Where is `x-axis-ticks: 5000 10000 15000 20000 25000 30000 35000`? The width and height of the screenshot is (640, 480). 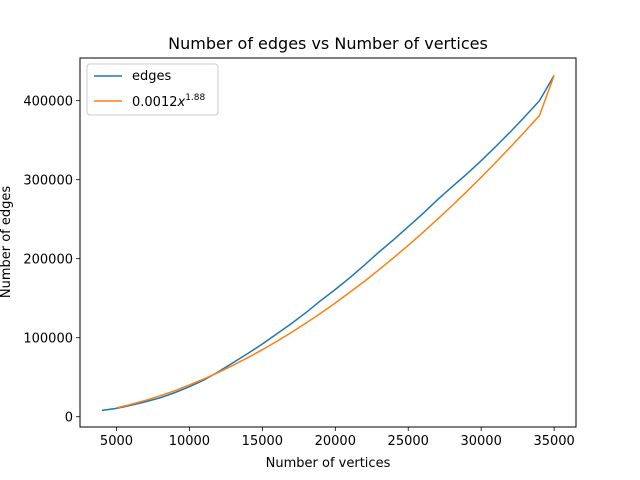 x-axis-ticks: 5000 10000 15000 20000 25000 30000 35000 is located at coordinates (337, 438).